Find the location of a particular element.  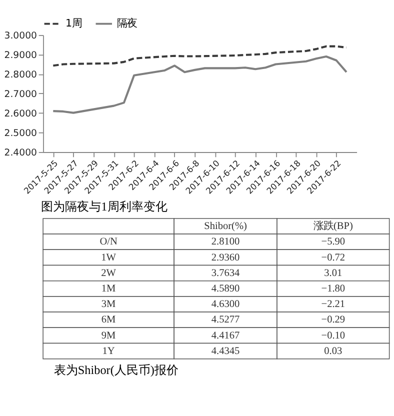

data-label: 3.7634 is located at coordinates (225, 273).